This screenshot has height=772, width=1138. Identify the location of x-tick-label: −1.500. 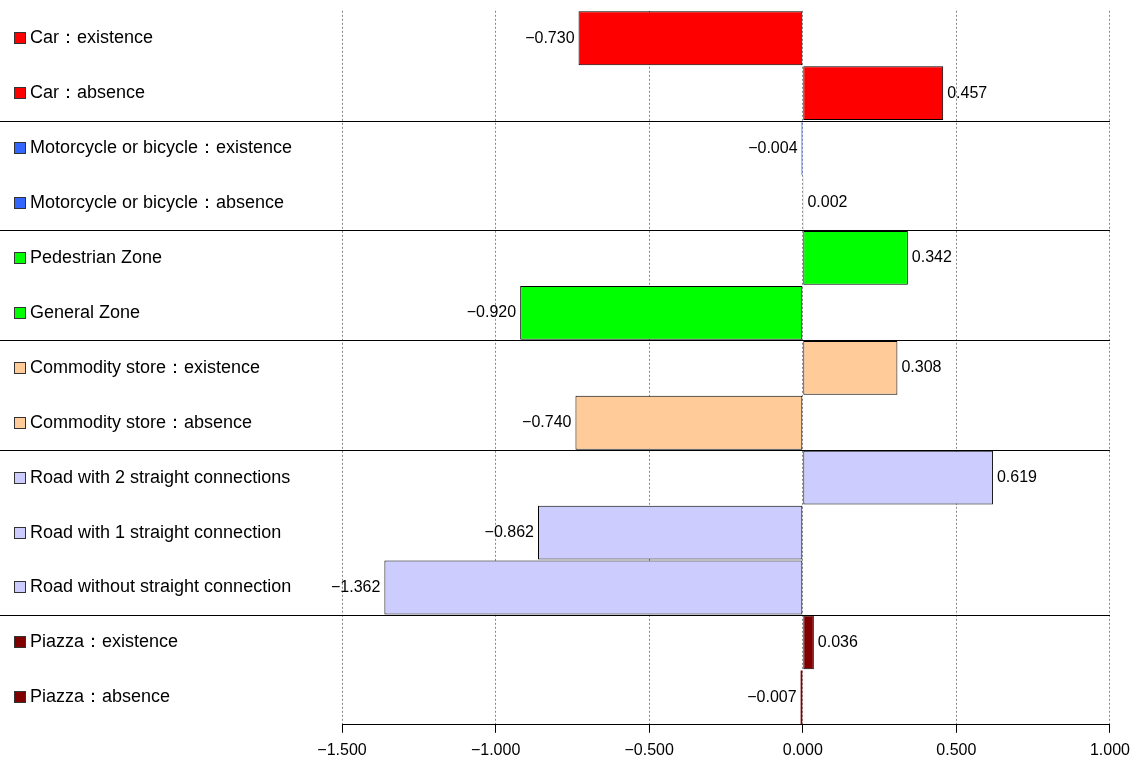
(342, 749).